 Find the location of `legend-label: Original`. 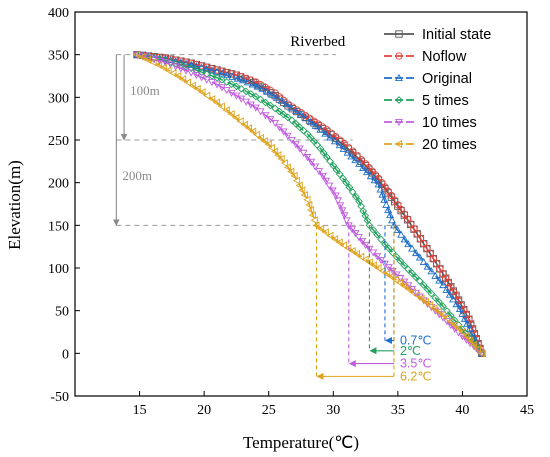

legend-label: Original is located at coordinates (447, 79).